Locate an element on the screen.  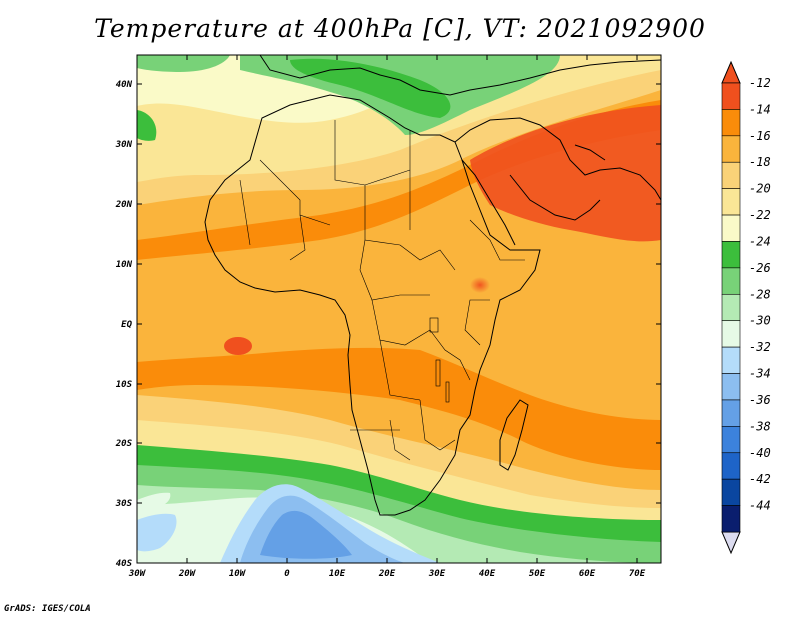
colorbar-label: -32 is located at coordinates (760, 347).